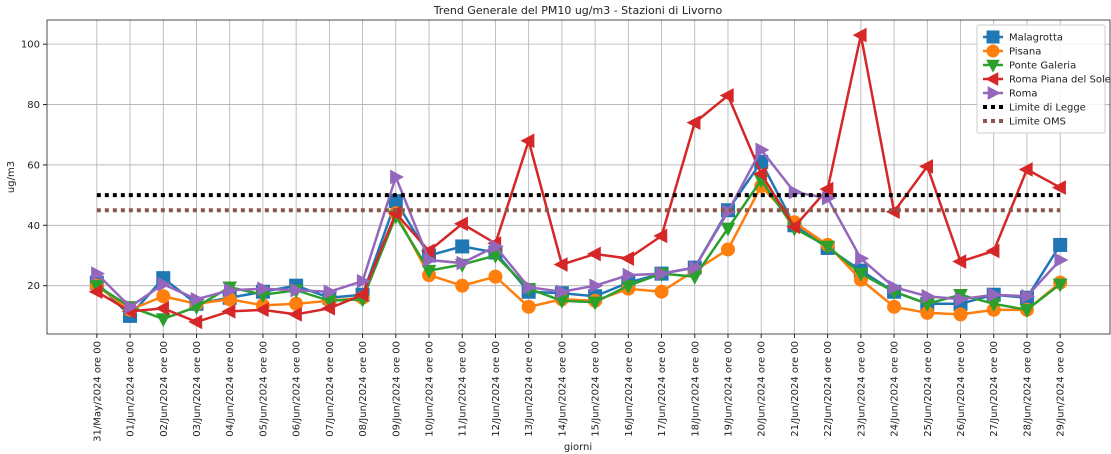 The width and height of the screenshot is (1111, 454). Describe the element at coordinates (164, 389) in the screenshot. I see `x-tick-label: 02/Jun/2024 ore 00` at that location.